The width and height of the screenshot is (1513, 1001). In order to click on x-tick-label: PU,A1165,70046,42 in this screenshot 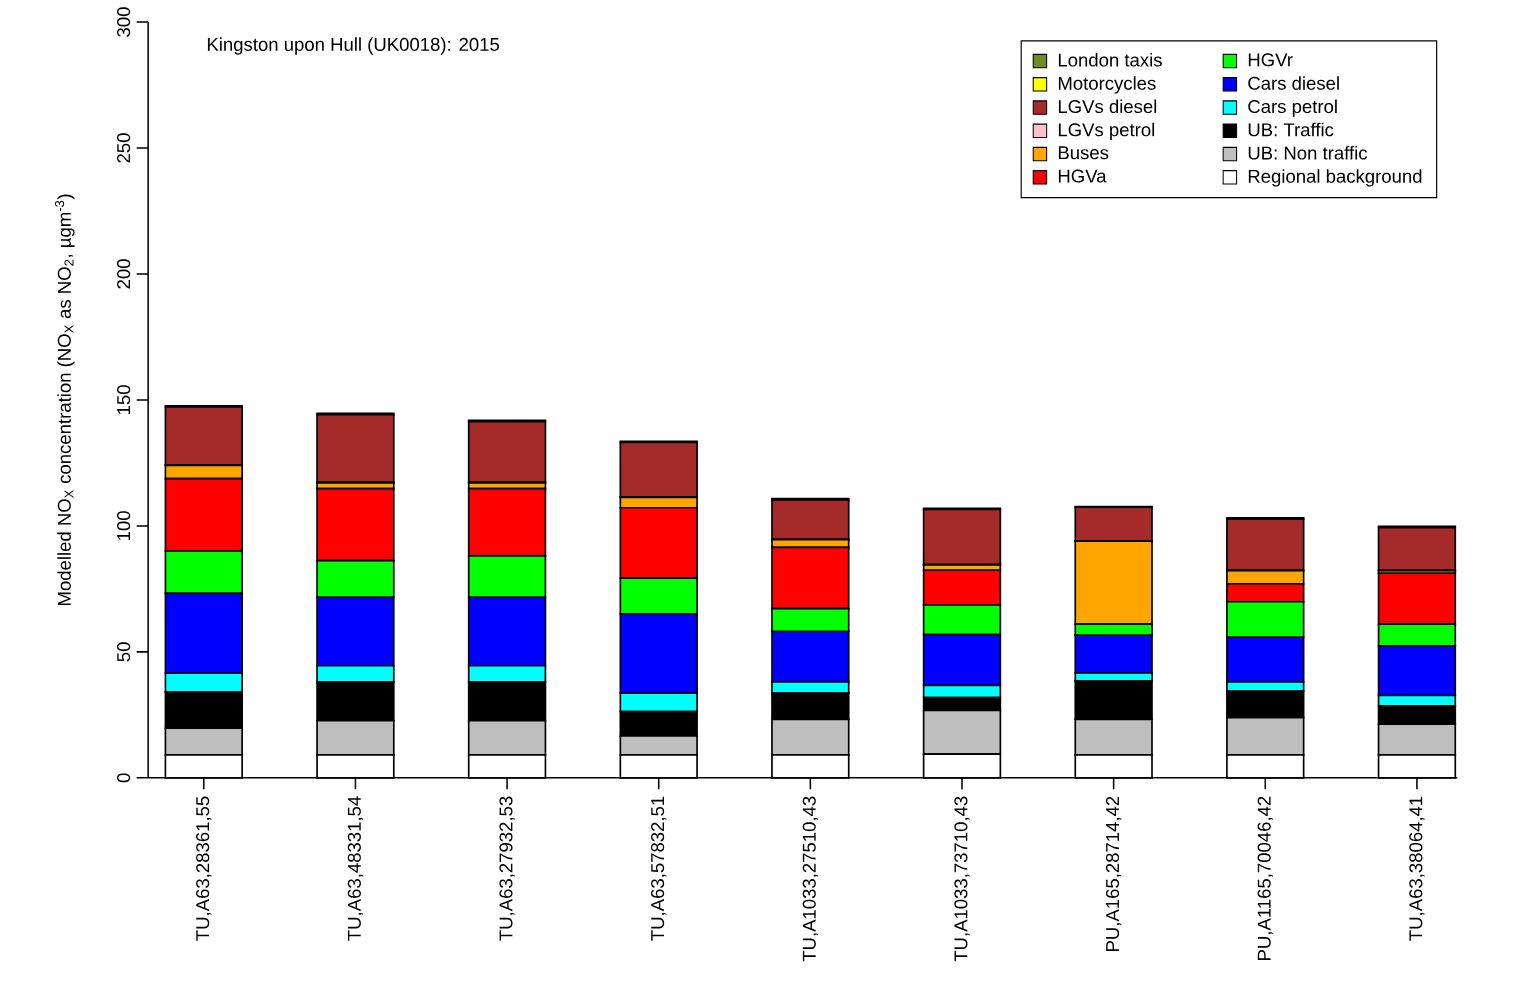, I will do `click(1265, 878)`.